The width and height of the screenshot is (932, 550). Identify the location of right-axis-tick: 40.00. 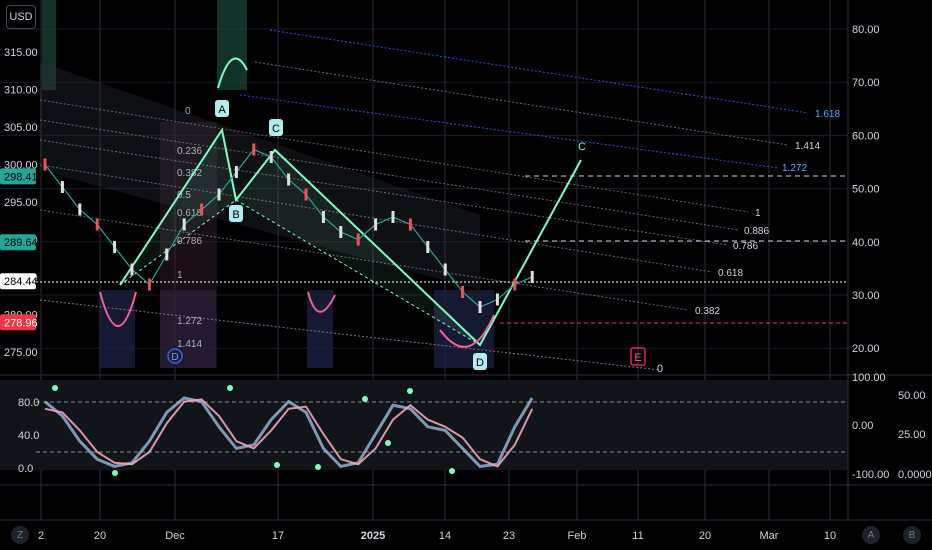
(866, 243).